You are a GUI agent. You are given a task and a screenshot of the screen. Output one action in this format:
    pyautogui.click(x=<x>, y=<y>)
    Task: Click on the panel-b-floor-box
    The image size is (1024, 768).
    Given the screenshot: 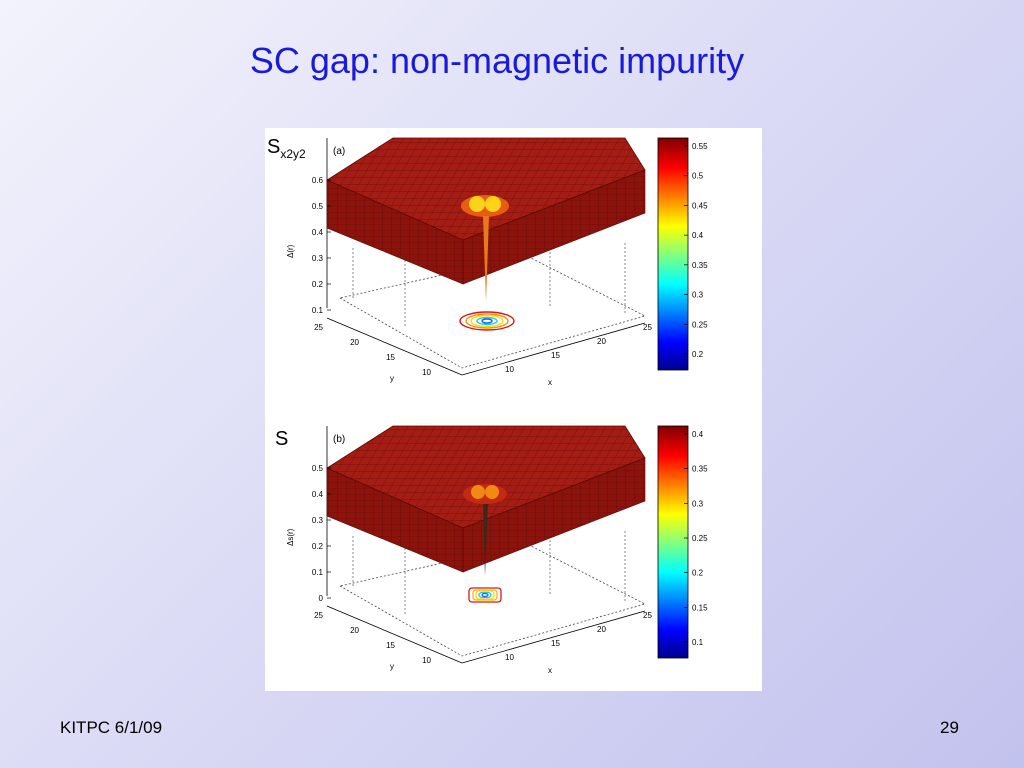 What is the action you would take?
    pyautogui.click(x=492, y=600)
    